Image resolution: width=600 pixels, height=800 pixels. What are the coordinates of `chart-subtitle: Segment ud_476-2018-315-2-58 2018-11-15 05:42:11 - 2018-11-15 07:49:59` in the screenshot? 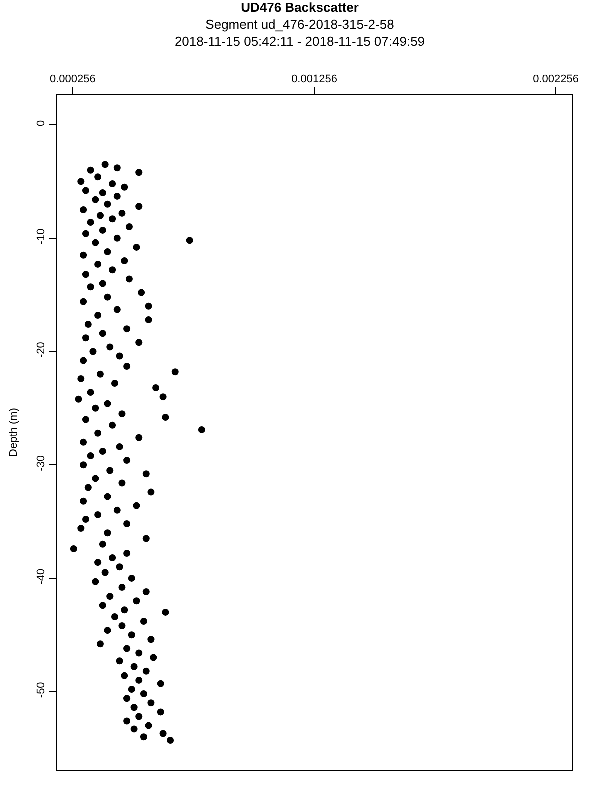 It's located at (300, 32).